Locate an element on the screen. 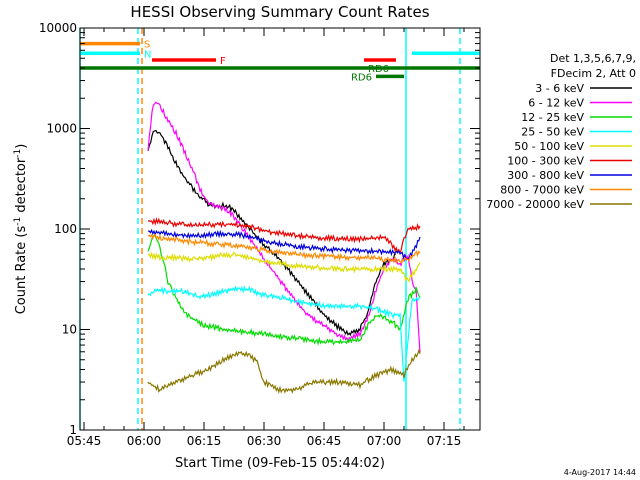 The height and width of the screenshot is (480, 640). chart-title: HESSI Observing Summary Count Rates is located at coordinates (279, 12).